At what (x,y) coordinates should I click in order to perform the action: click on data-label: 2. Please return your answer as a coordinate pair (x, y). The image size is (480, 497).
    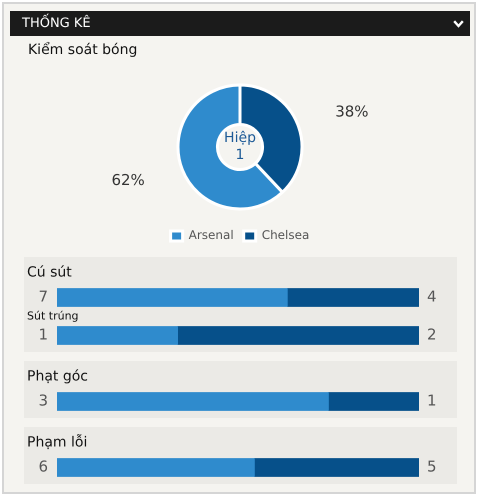
    Looking at the image, I should click on (432, 334).